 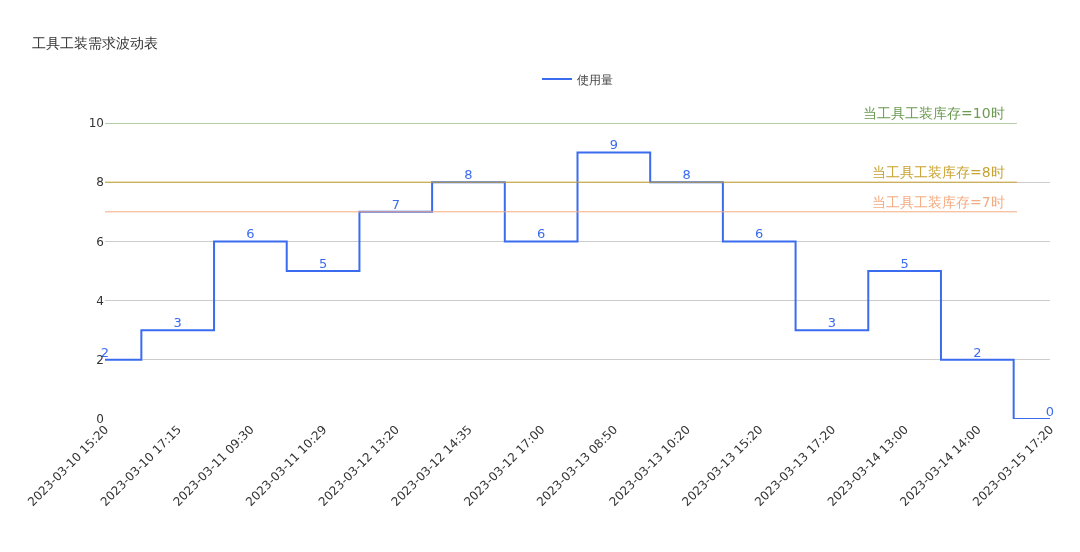 What do you see at coordinates (100, 241) in the screenshot?
I see `y-tick-label: 6` at bounding box center [100, 241].